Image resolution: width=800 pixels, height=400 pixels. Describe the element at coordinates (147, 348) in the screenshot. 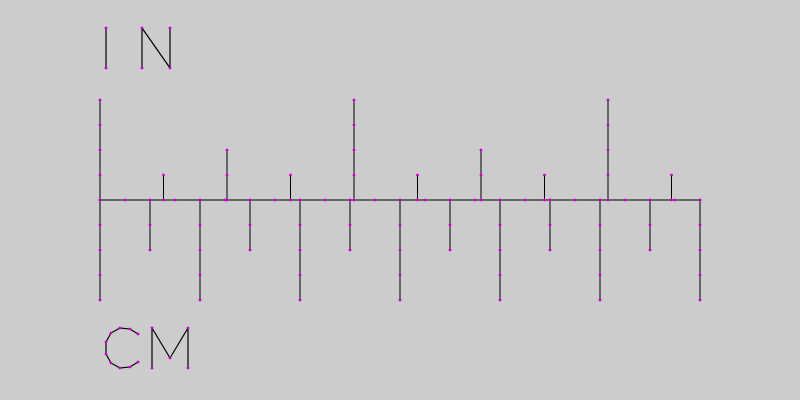

I see `centimeter-label: CM` at that location.